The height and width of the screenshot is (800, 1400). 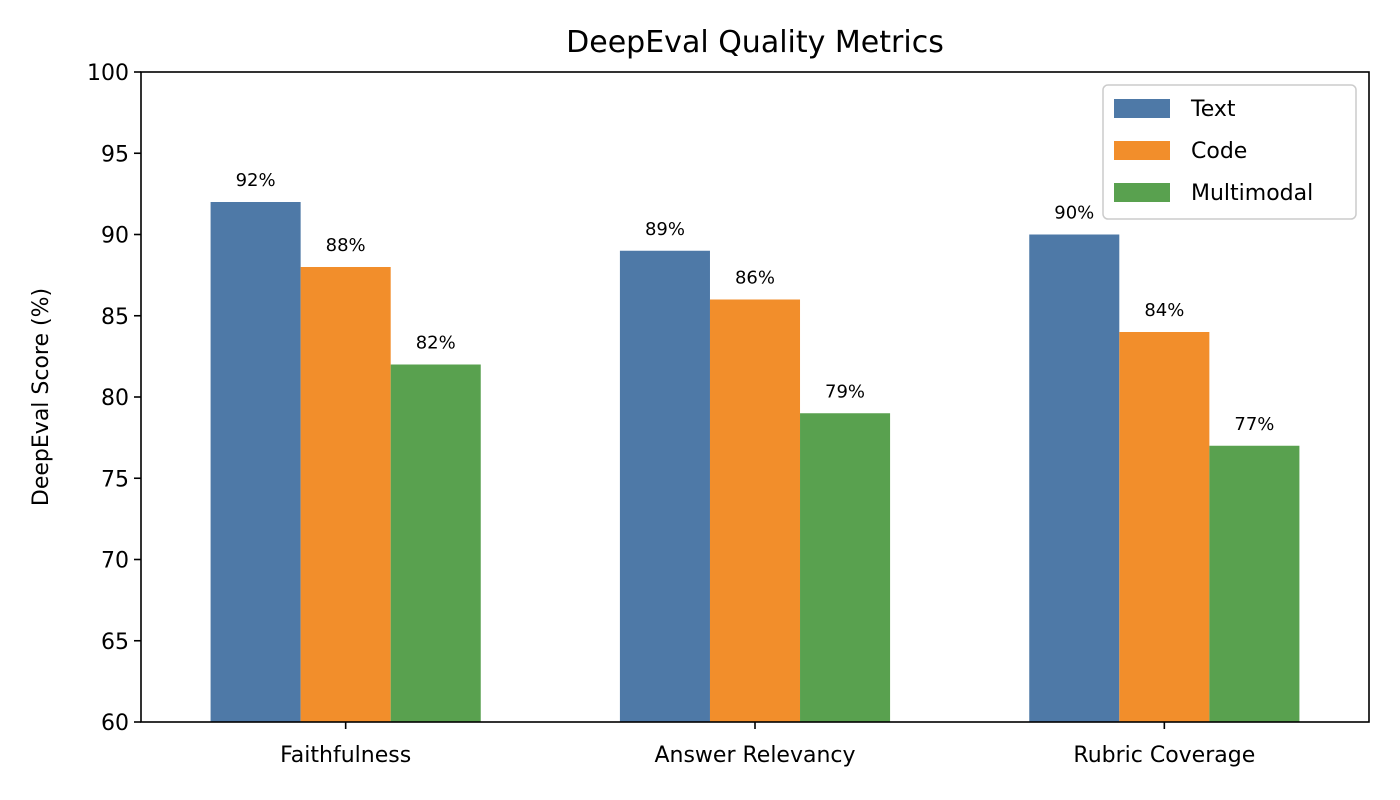 What do you see at coordinates (108, 73) in the screenshot?
I see `y-tick-label: 100` at bounding box center [108, 73].